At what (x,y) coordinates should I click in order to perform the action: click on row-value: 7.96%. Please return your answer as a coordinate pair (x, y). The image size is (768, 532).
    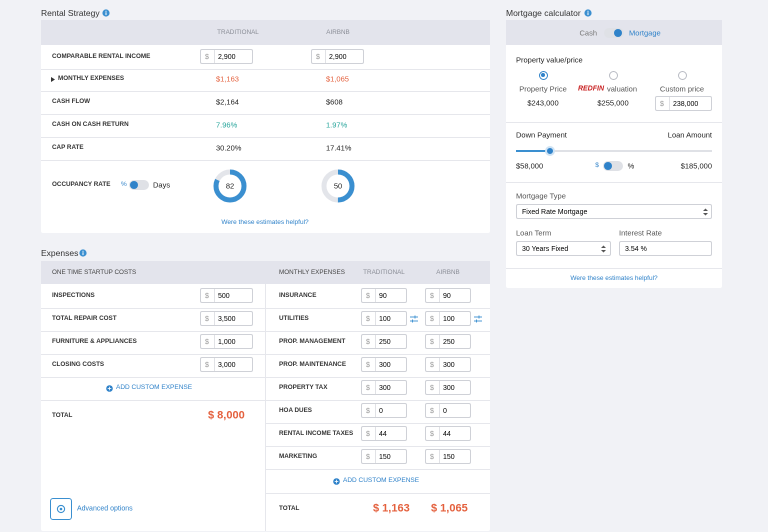
    Looking at the image, I should click on (227, 125).